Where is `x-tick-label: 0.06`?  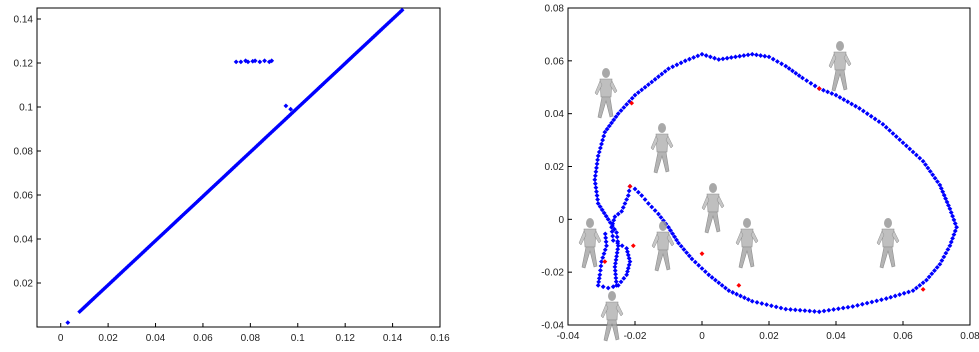
x-tick-label: 0.06 is located at coordinates (203, 338).